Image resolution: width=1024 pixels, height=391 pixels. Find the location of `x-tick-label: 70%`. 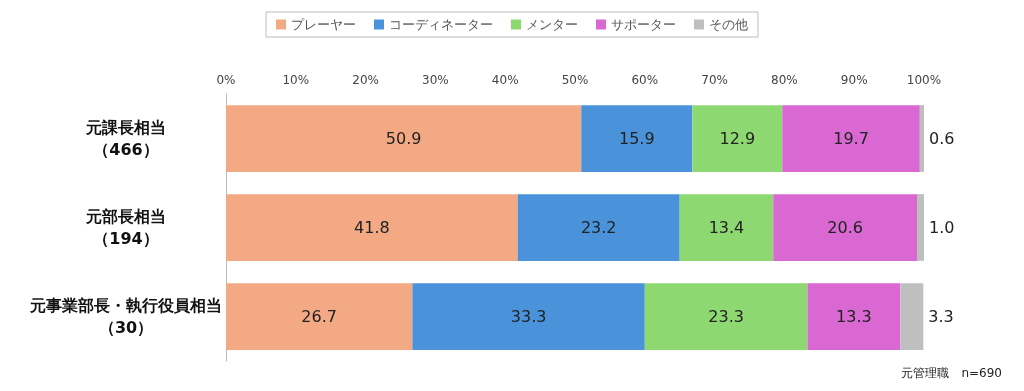

x-tick-label: 70% is located at coordinates (714, 80).